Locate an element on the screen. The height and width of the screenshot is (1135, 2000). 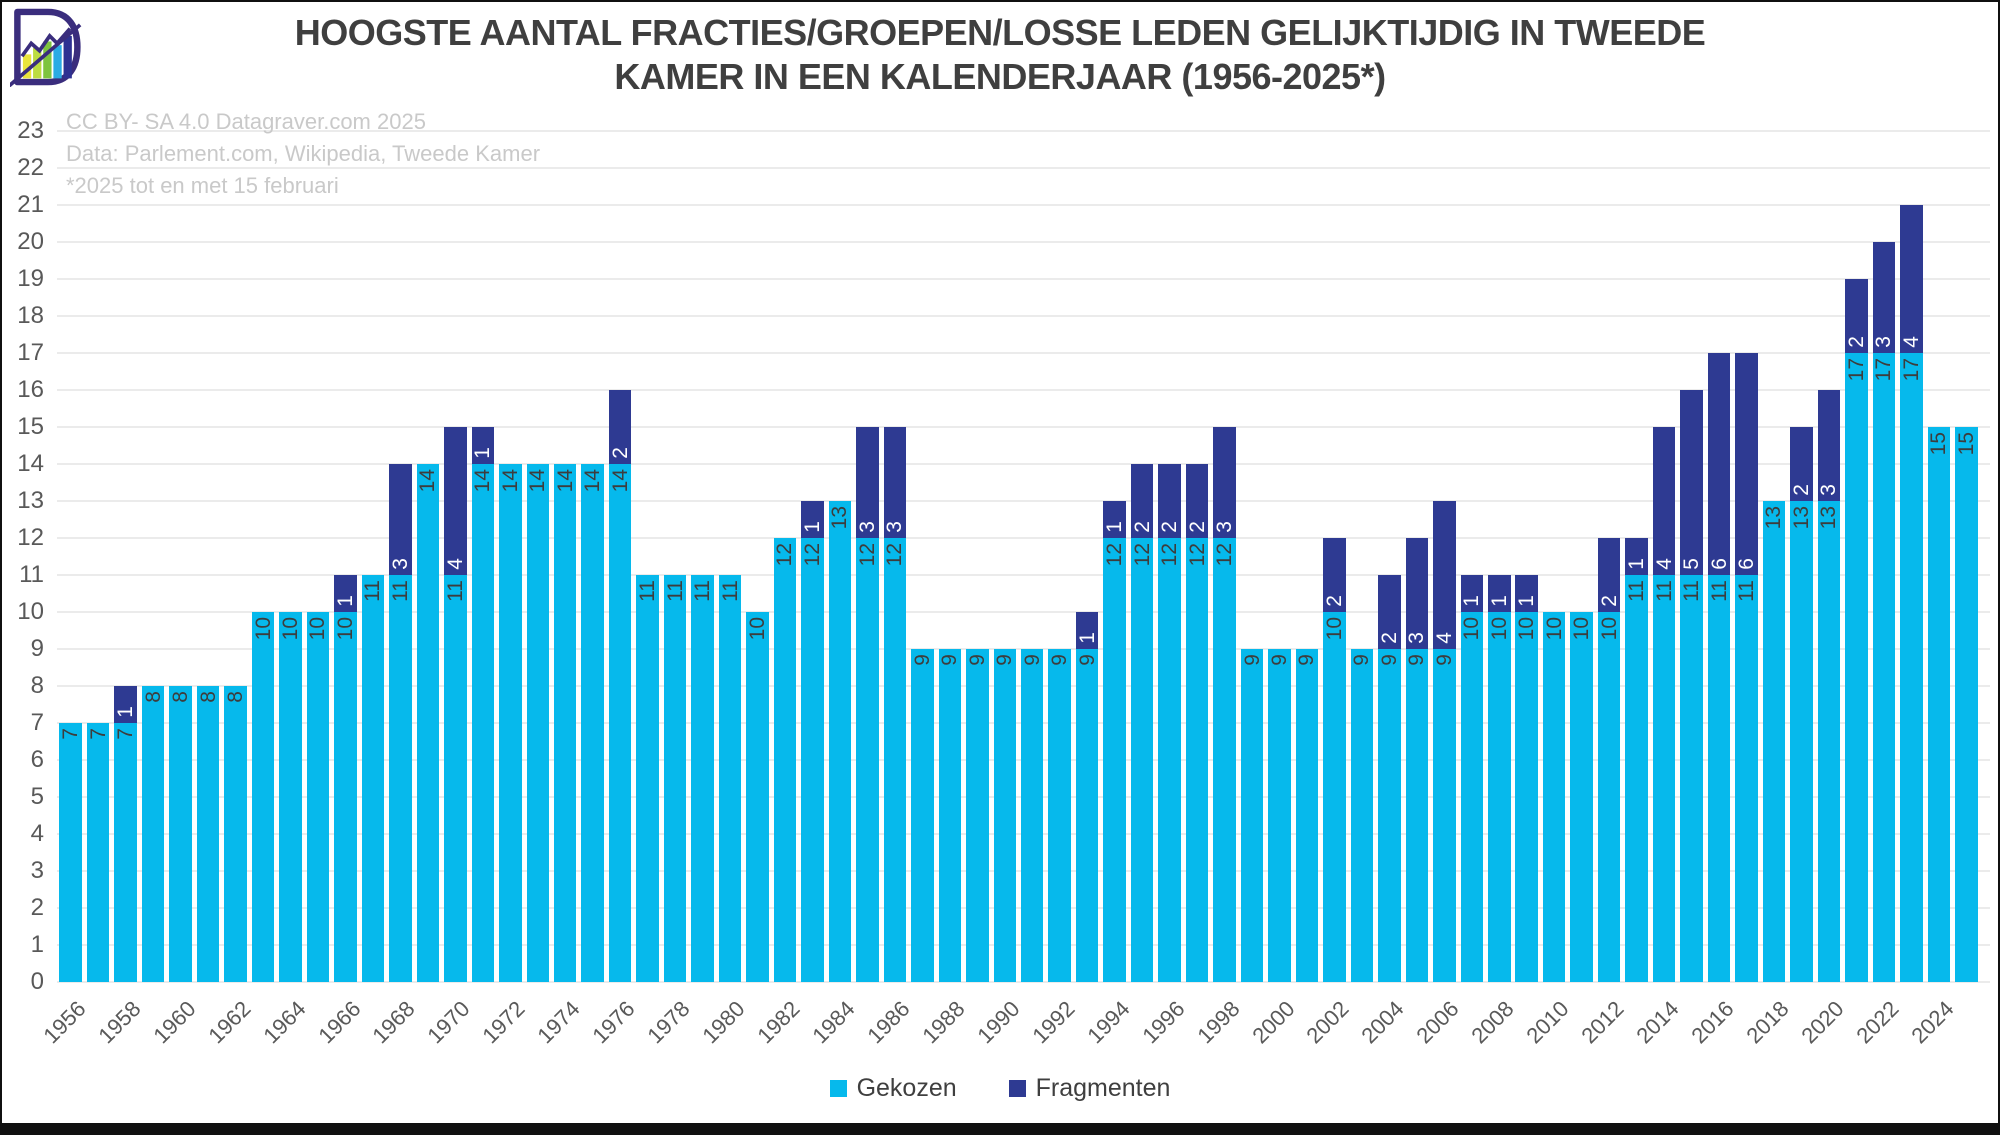
bar-segment-gekozen-1968: 11 is located at coordinates (400, 778).